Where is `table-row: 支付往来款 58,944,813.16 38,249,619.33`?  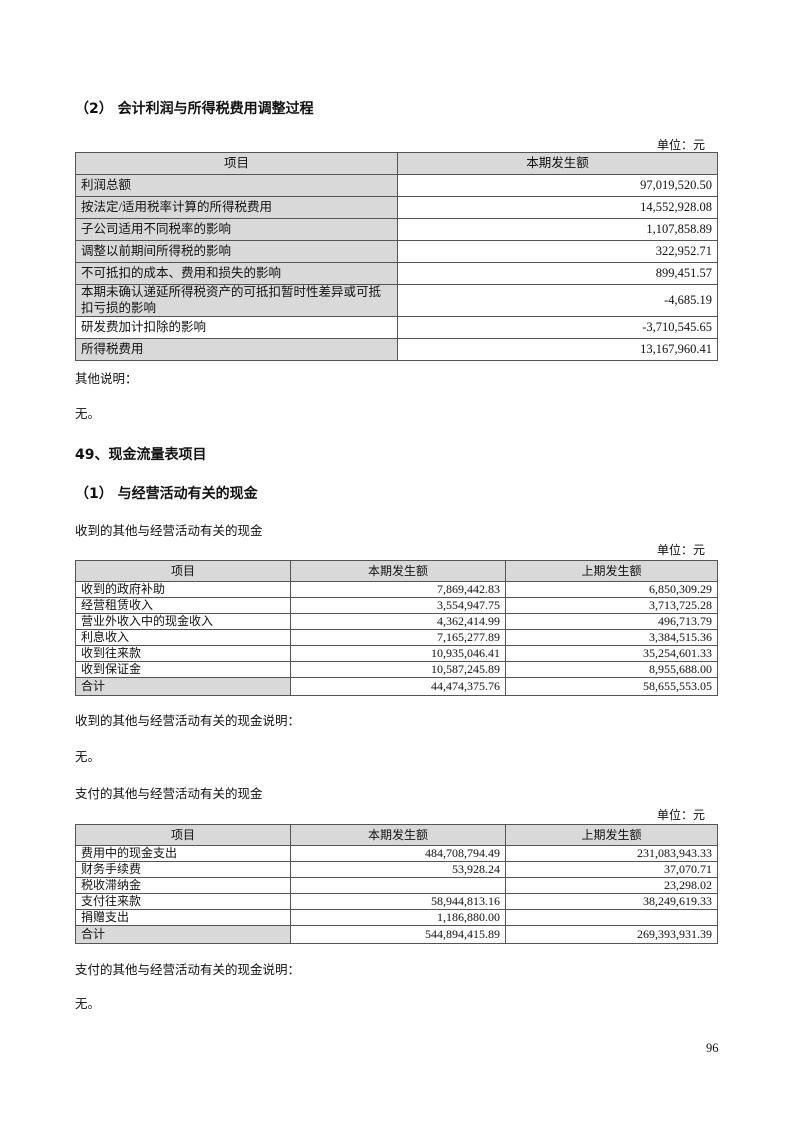
table-row: 支付往来款 58,944,813.16 38,249,619.33 is located at coordinates (396, 901).